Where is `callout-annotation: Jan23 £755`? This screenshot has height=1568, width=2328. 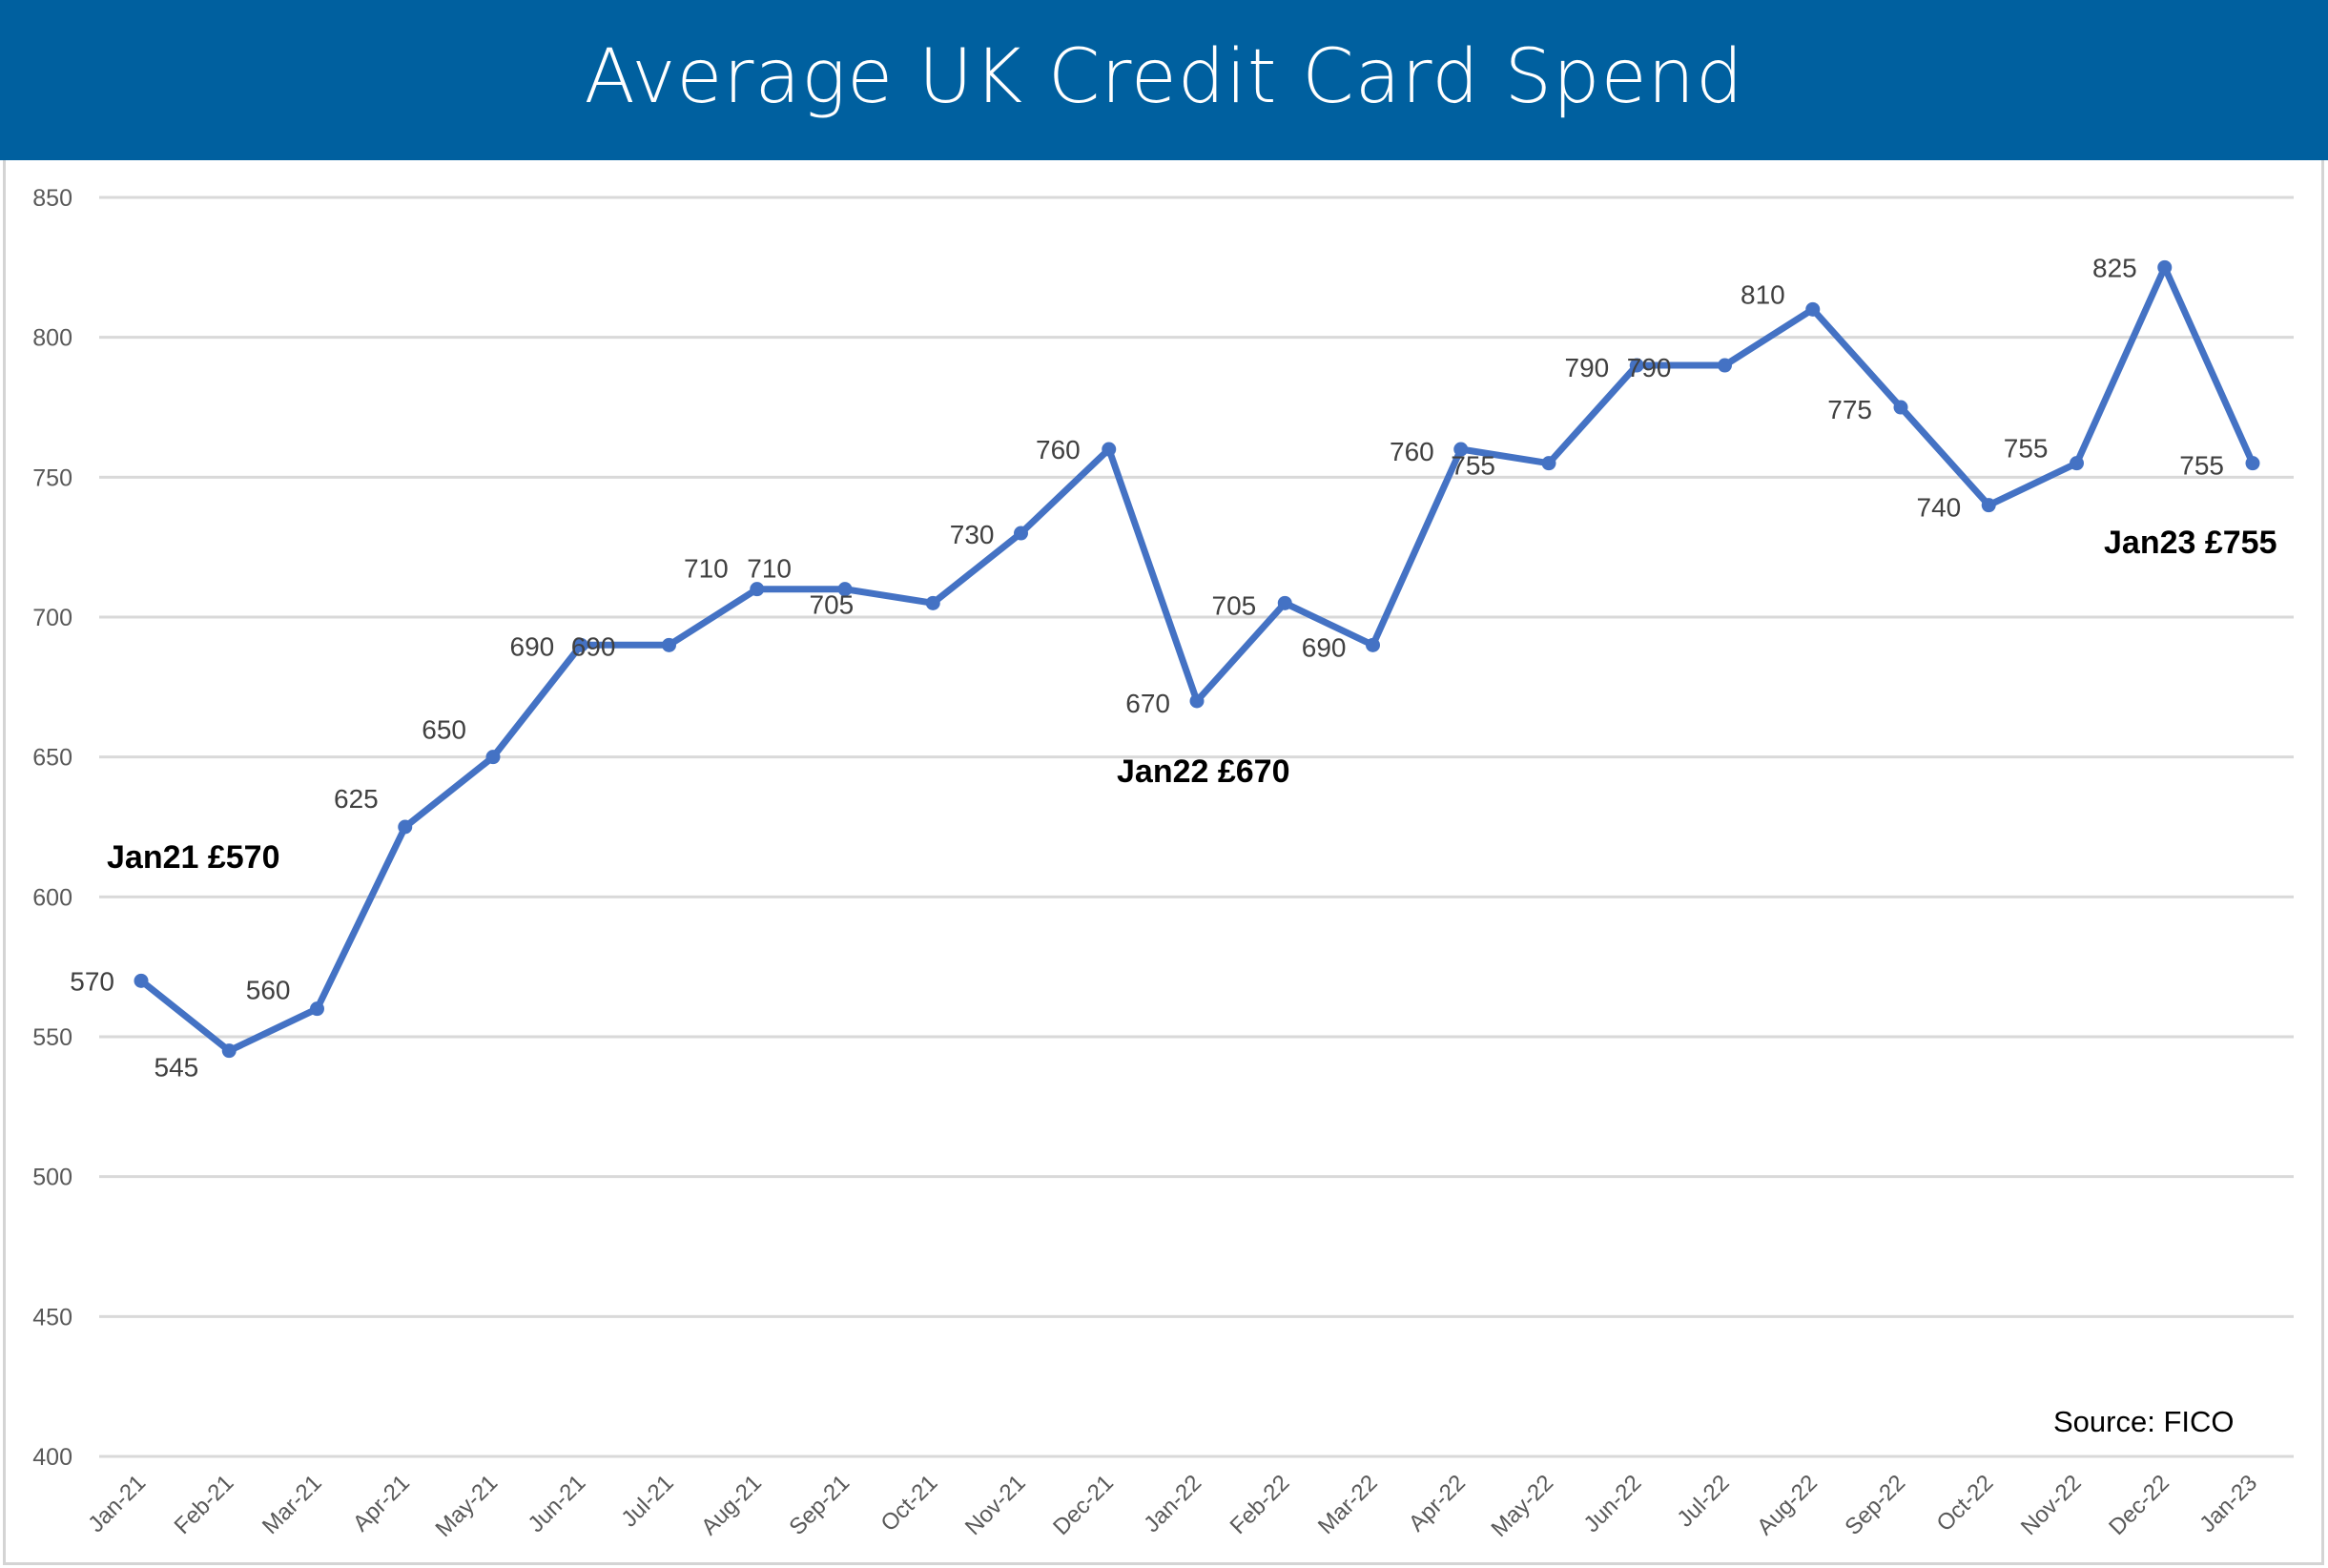 callout-annotation: Jan23 £755 is located at coordinates (2190, 543).